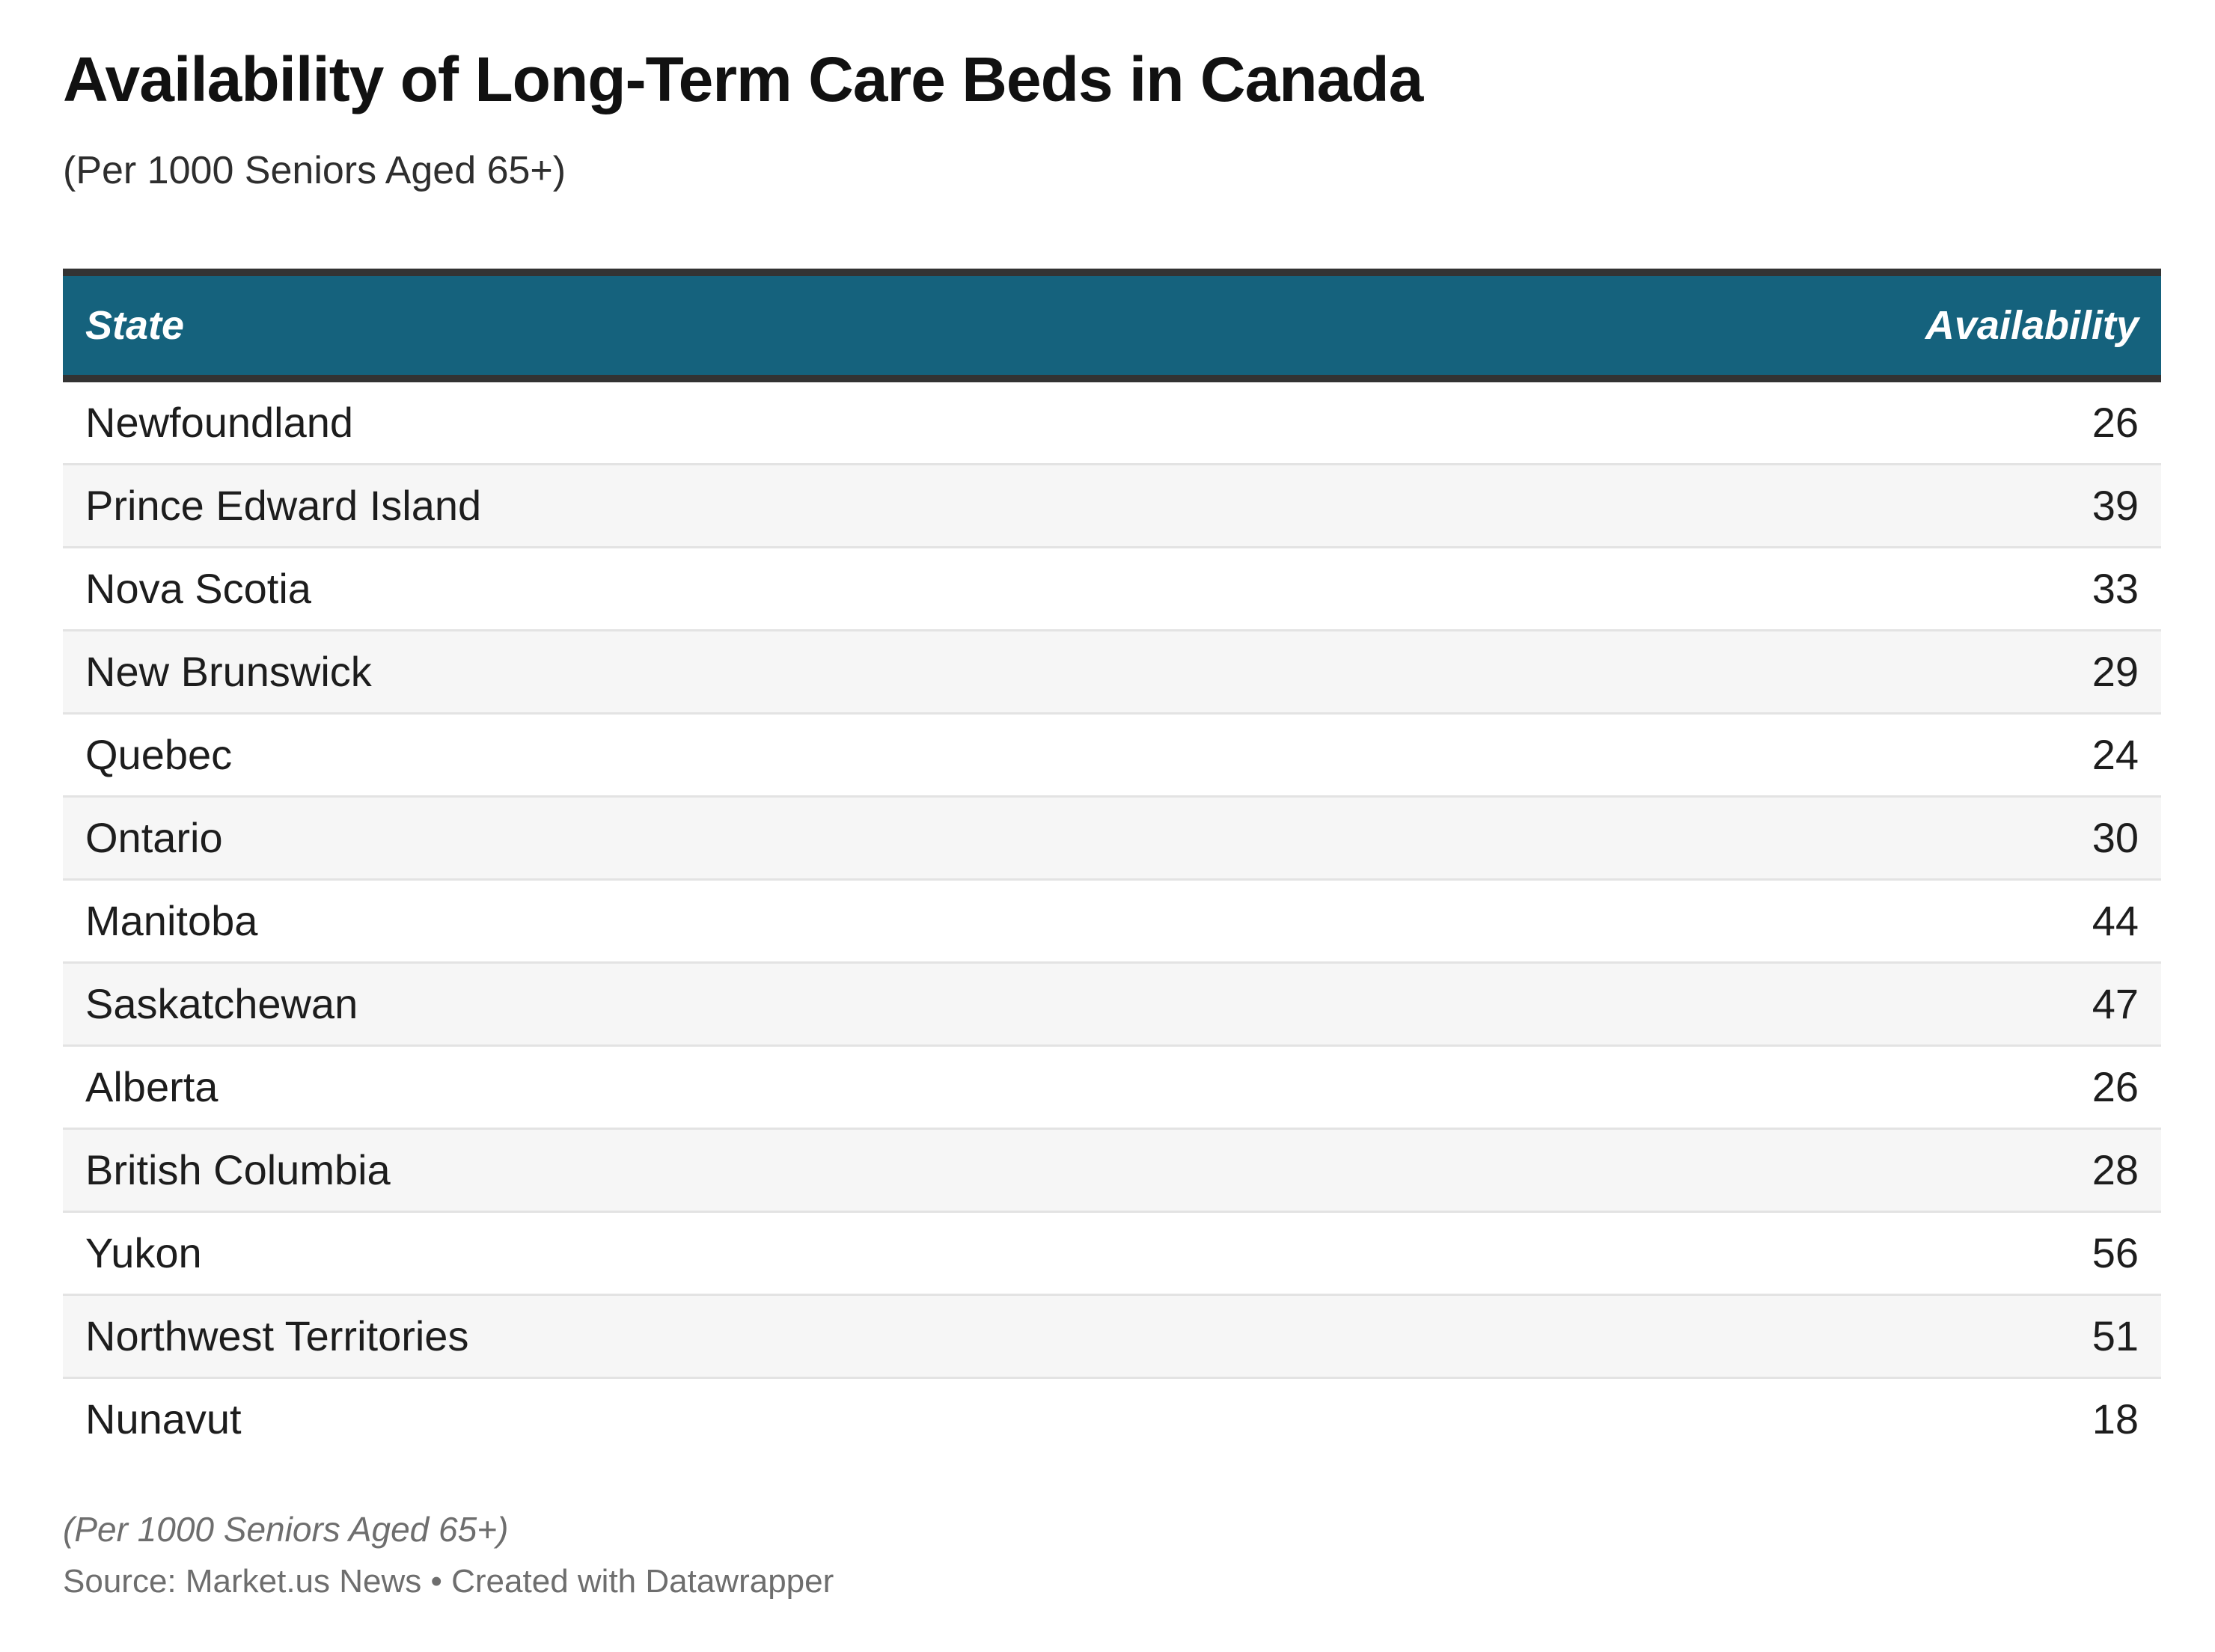  What do you see at coordinates (1774, 327) in the screenshot?
I see `column-header-availability: Availability` at bounding box center [1774, 327].